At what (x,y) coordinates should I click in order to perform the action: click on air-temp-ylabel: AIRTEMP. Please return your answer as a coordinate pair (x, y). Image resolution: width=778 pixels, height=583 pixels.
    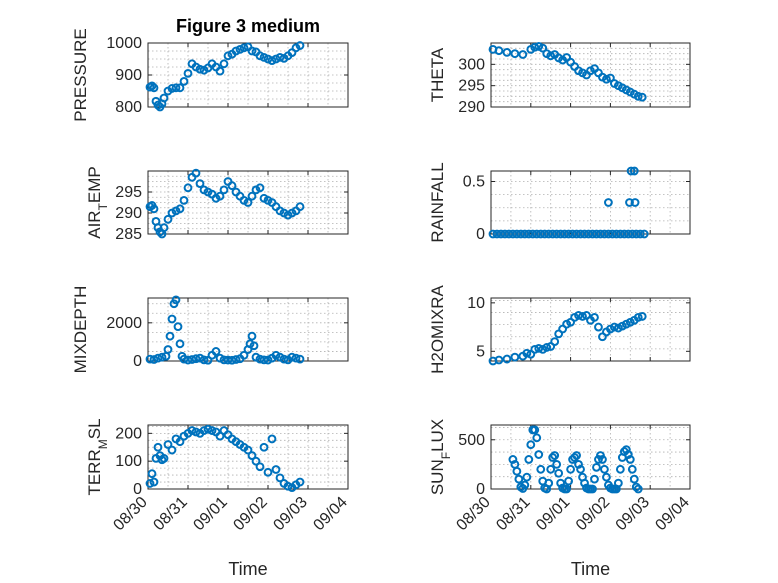
    Looking at the image, I should click on (97, 202).